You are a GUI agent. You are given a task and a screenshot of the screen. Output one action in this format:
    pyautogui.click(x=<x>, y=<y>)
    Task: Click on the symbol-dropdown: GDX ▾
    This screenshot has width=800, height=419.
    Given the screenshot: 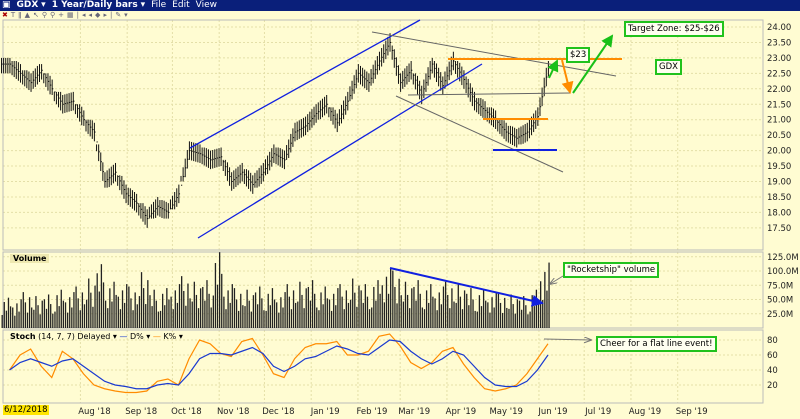 What is the action you would take?
    pyautogui.click(x=31, y=5)
    